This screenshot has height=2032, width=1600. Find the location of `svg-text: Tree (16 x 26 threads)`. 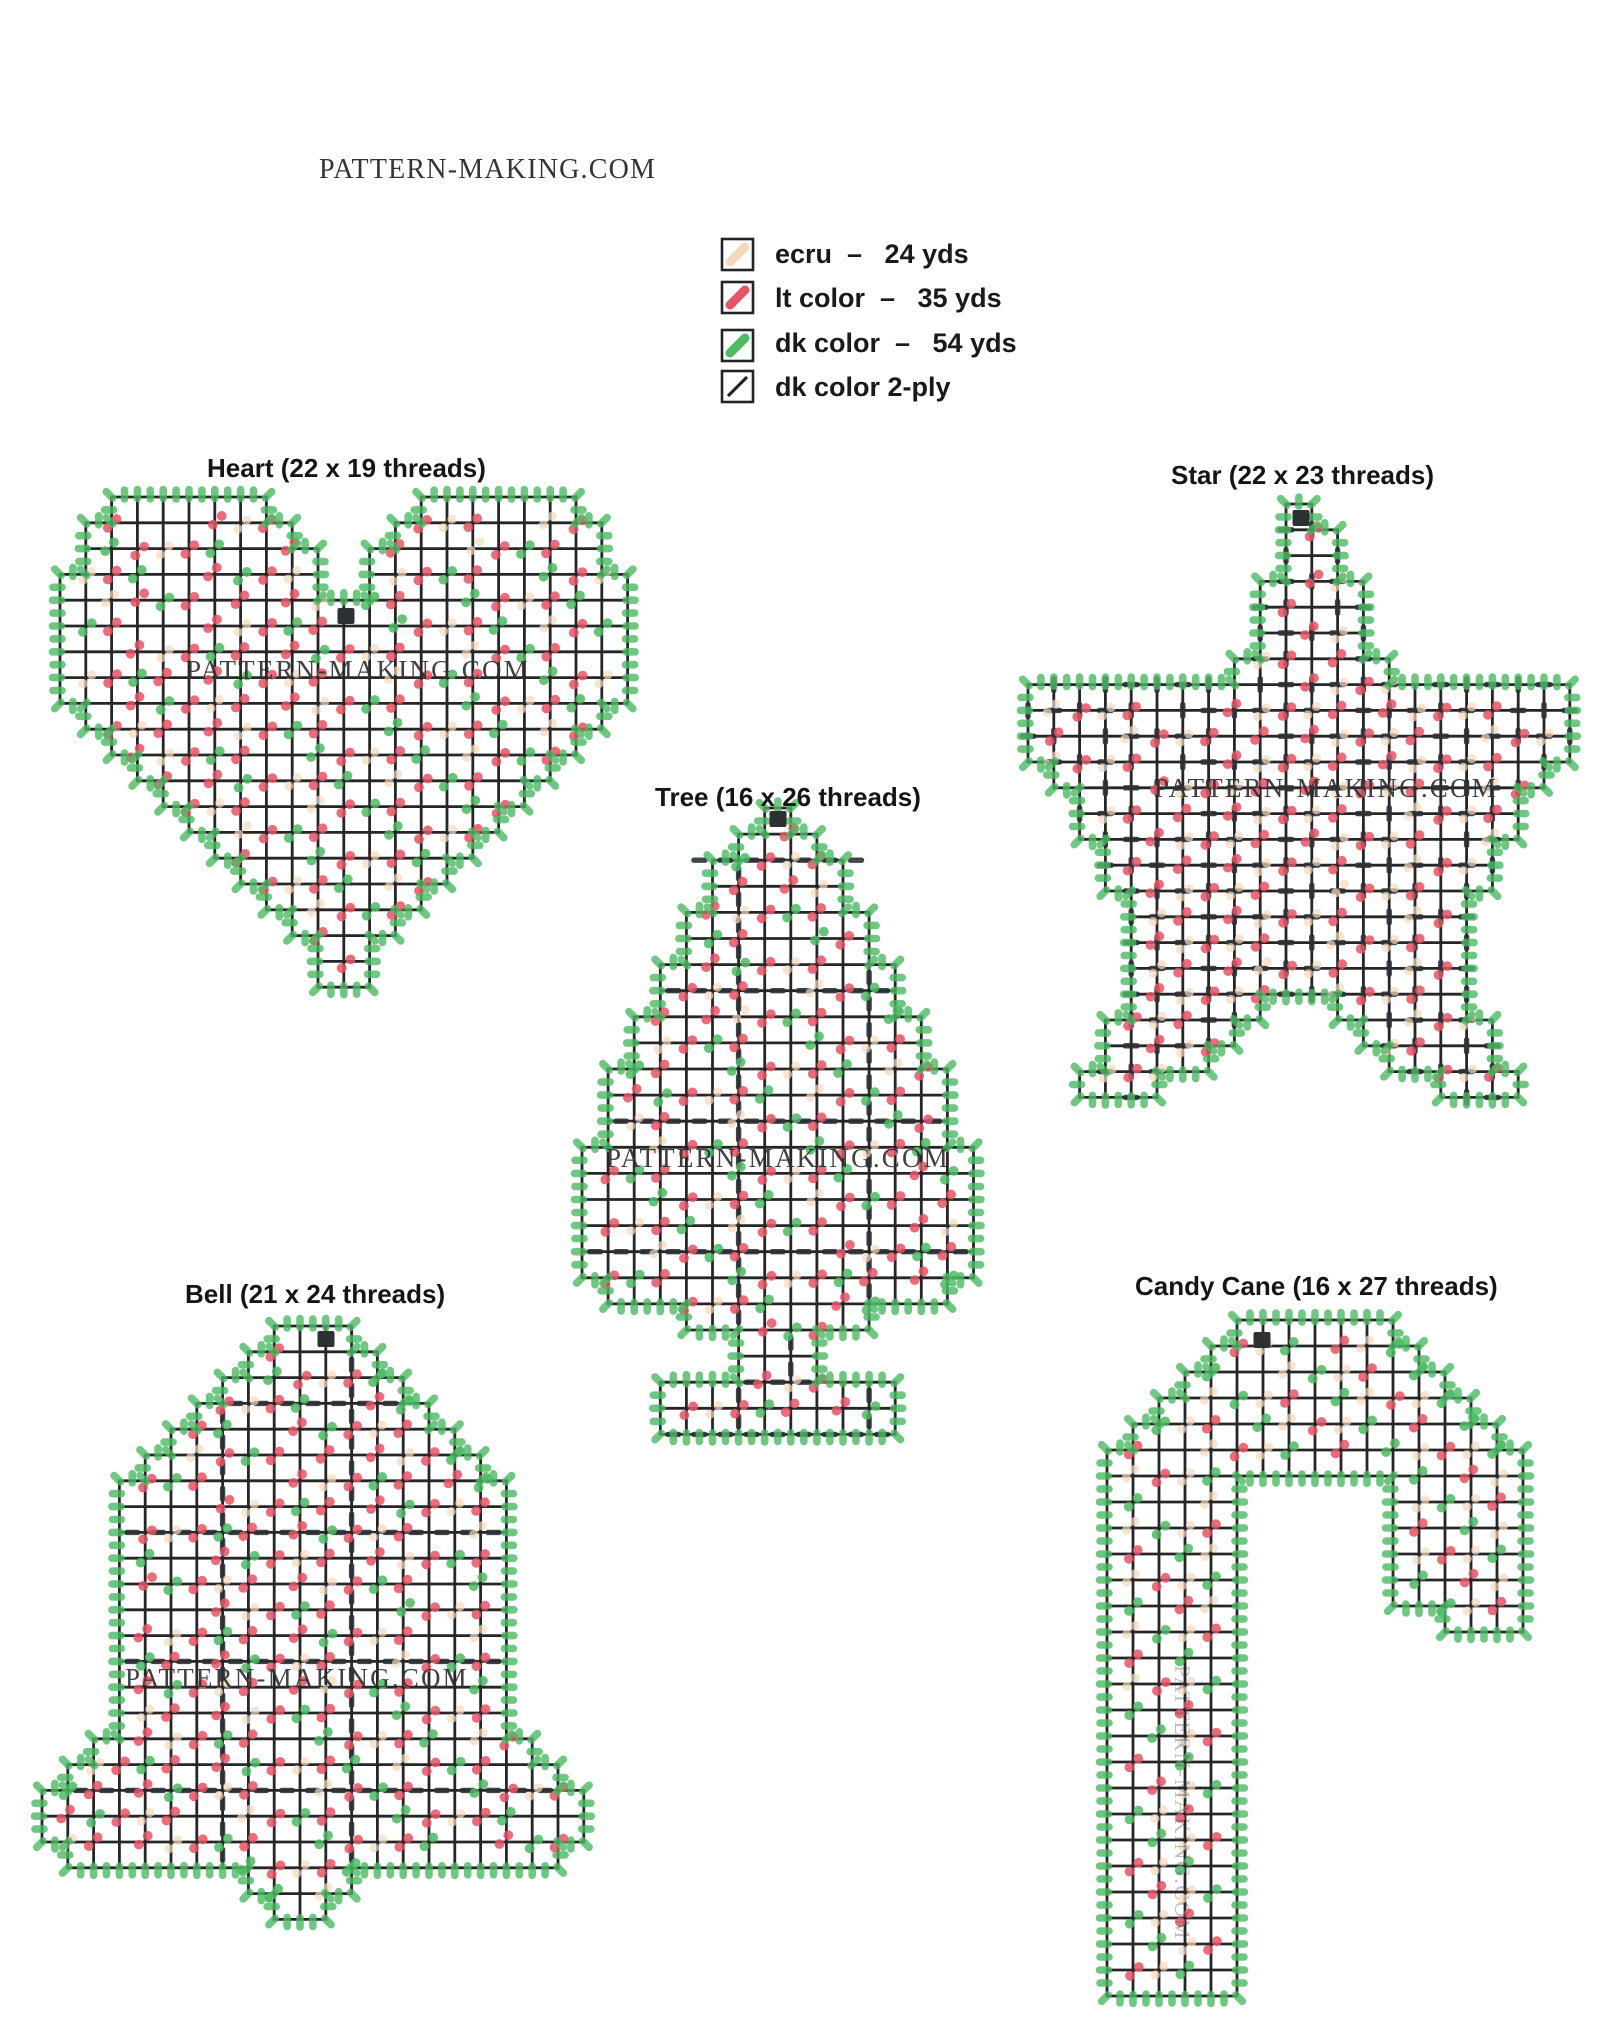

svg-text: Tree (16 x 26 threads) is located at coordinates (788, 797).